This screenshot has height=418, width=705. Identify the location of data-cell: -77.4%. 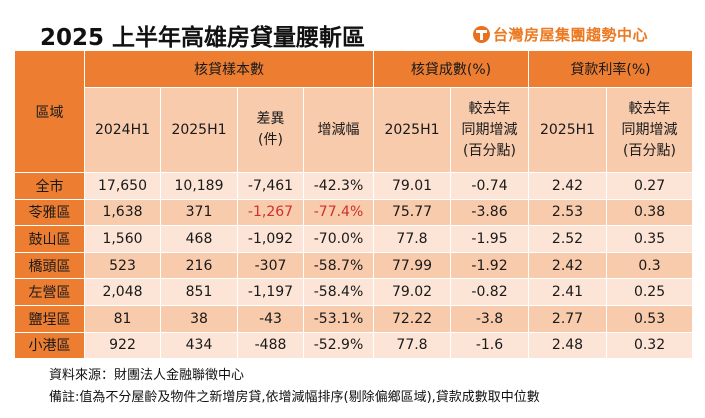
(338, 212).